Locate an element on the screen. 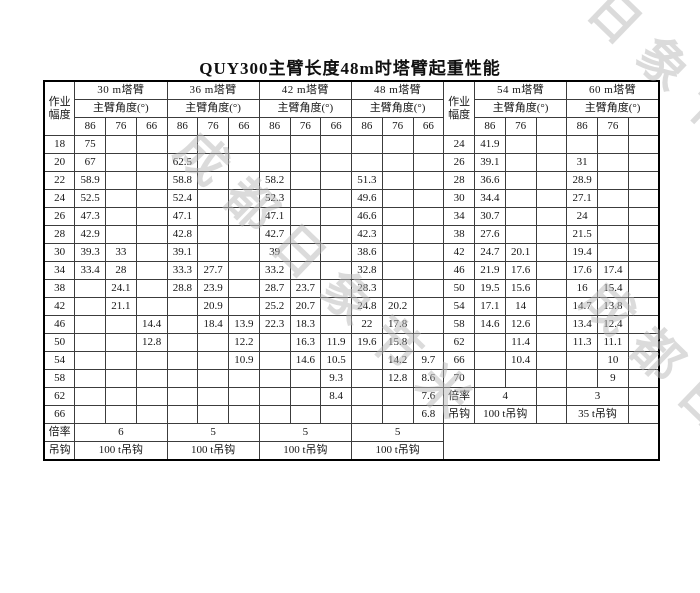 The image size is (700, 593). load-cell: 13.8 is located at coordinates (613, 306).